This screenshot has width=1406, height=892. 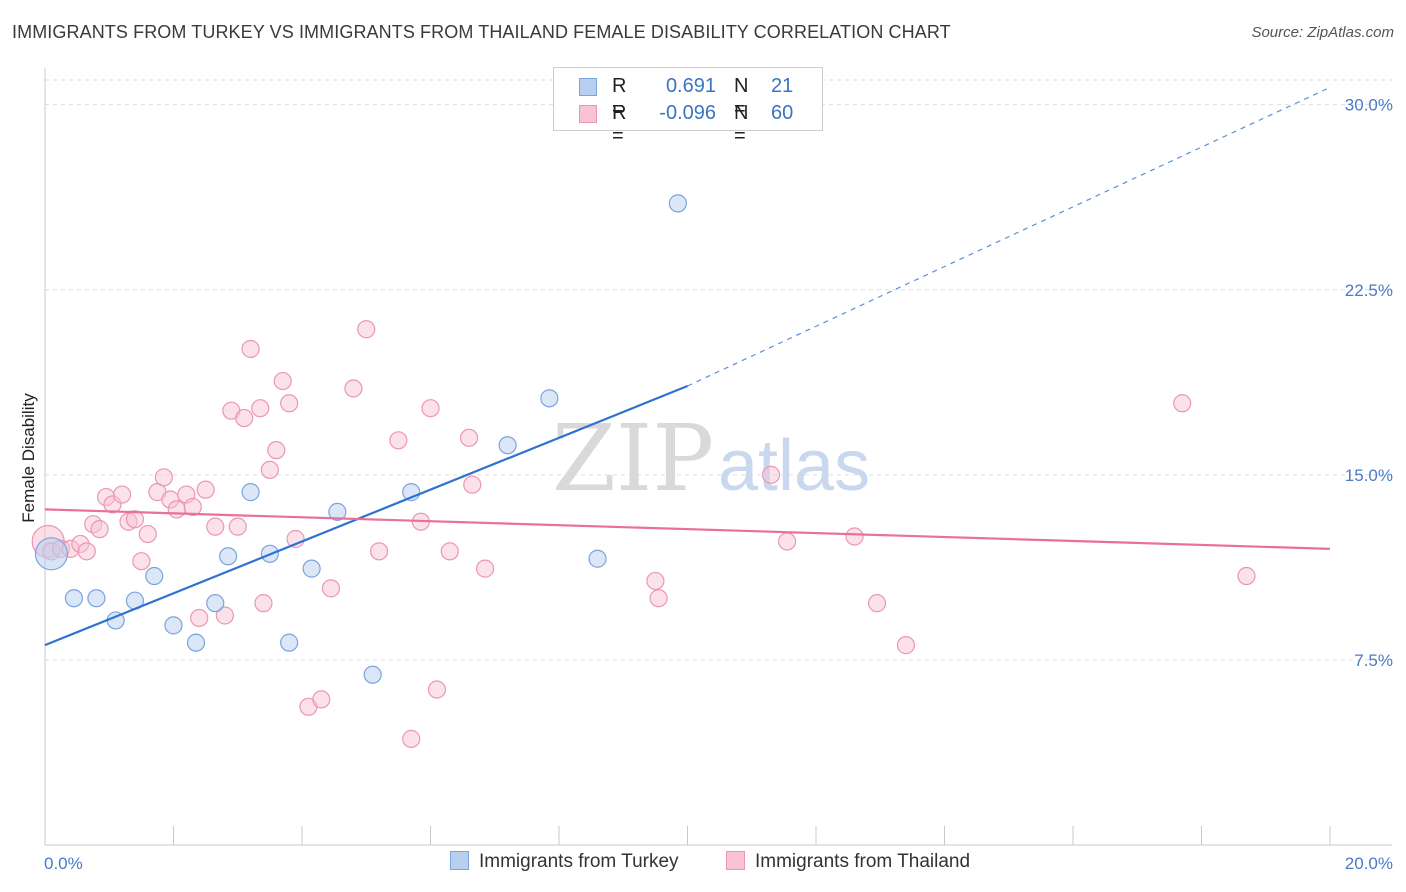 What do you see at coordinates (1369, 475) in the screenshot?
I see `y-tick-label: 15.0%` at bounding box center [1369, 475].